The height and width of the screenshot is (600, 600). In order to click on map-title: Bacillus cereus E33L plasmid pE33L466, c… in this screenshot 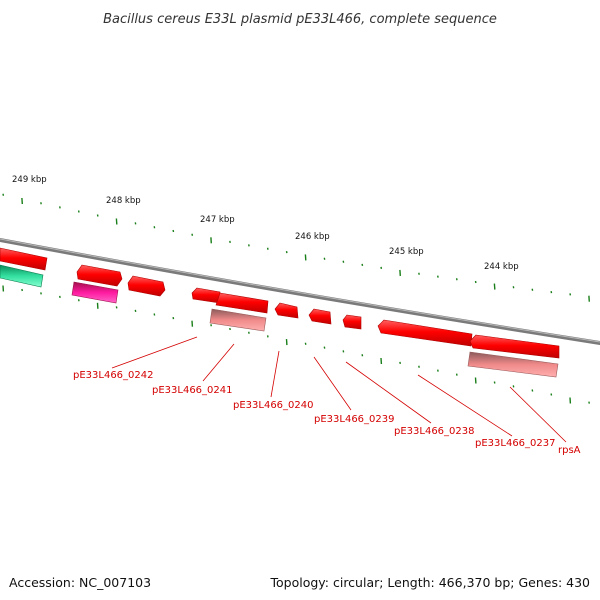, I will do `click(300, 19)`.